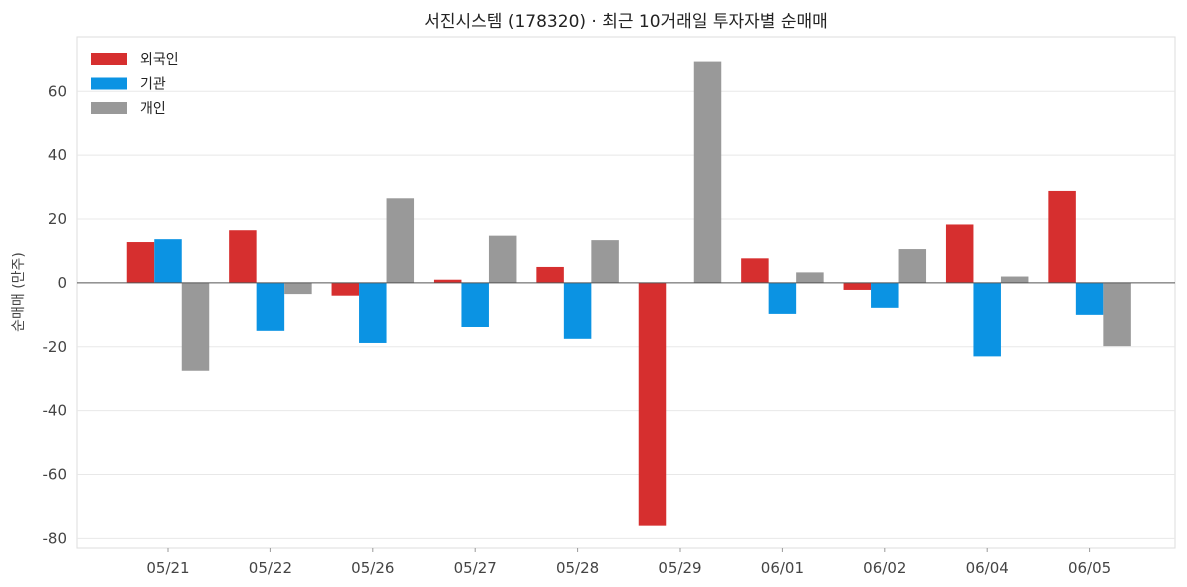  What do you see at coordinates (1089, 568) in the screenshot?
I see `x-tick-label: 06/05` at bounding box center [1089, 568].